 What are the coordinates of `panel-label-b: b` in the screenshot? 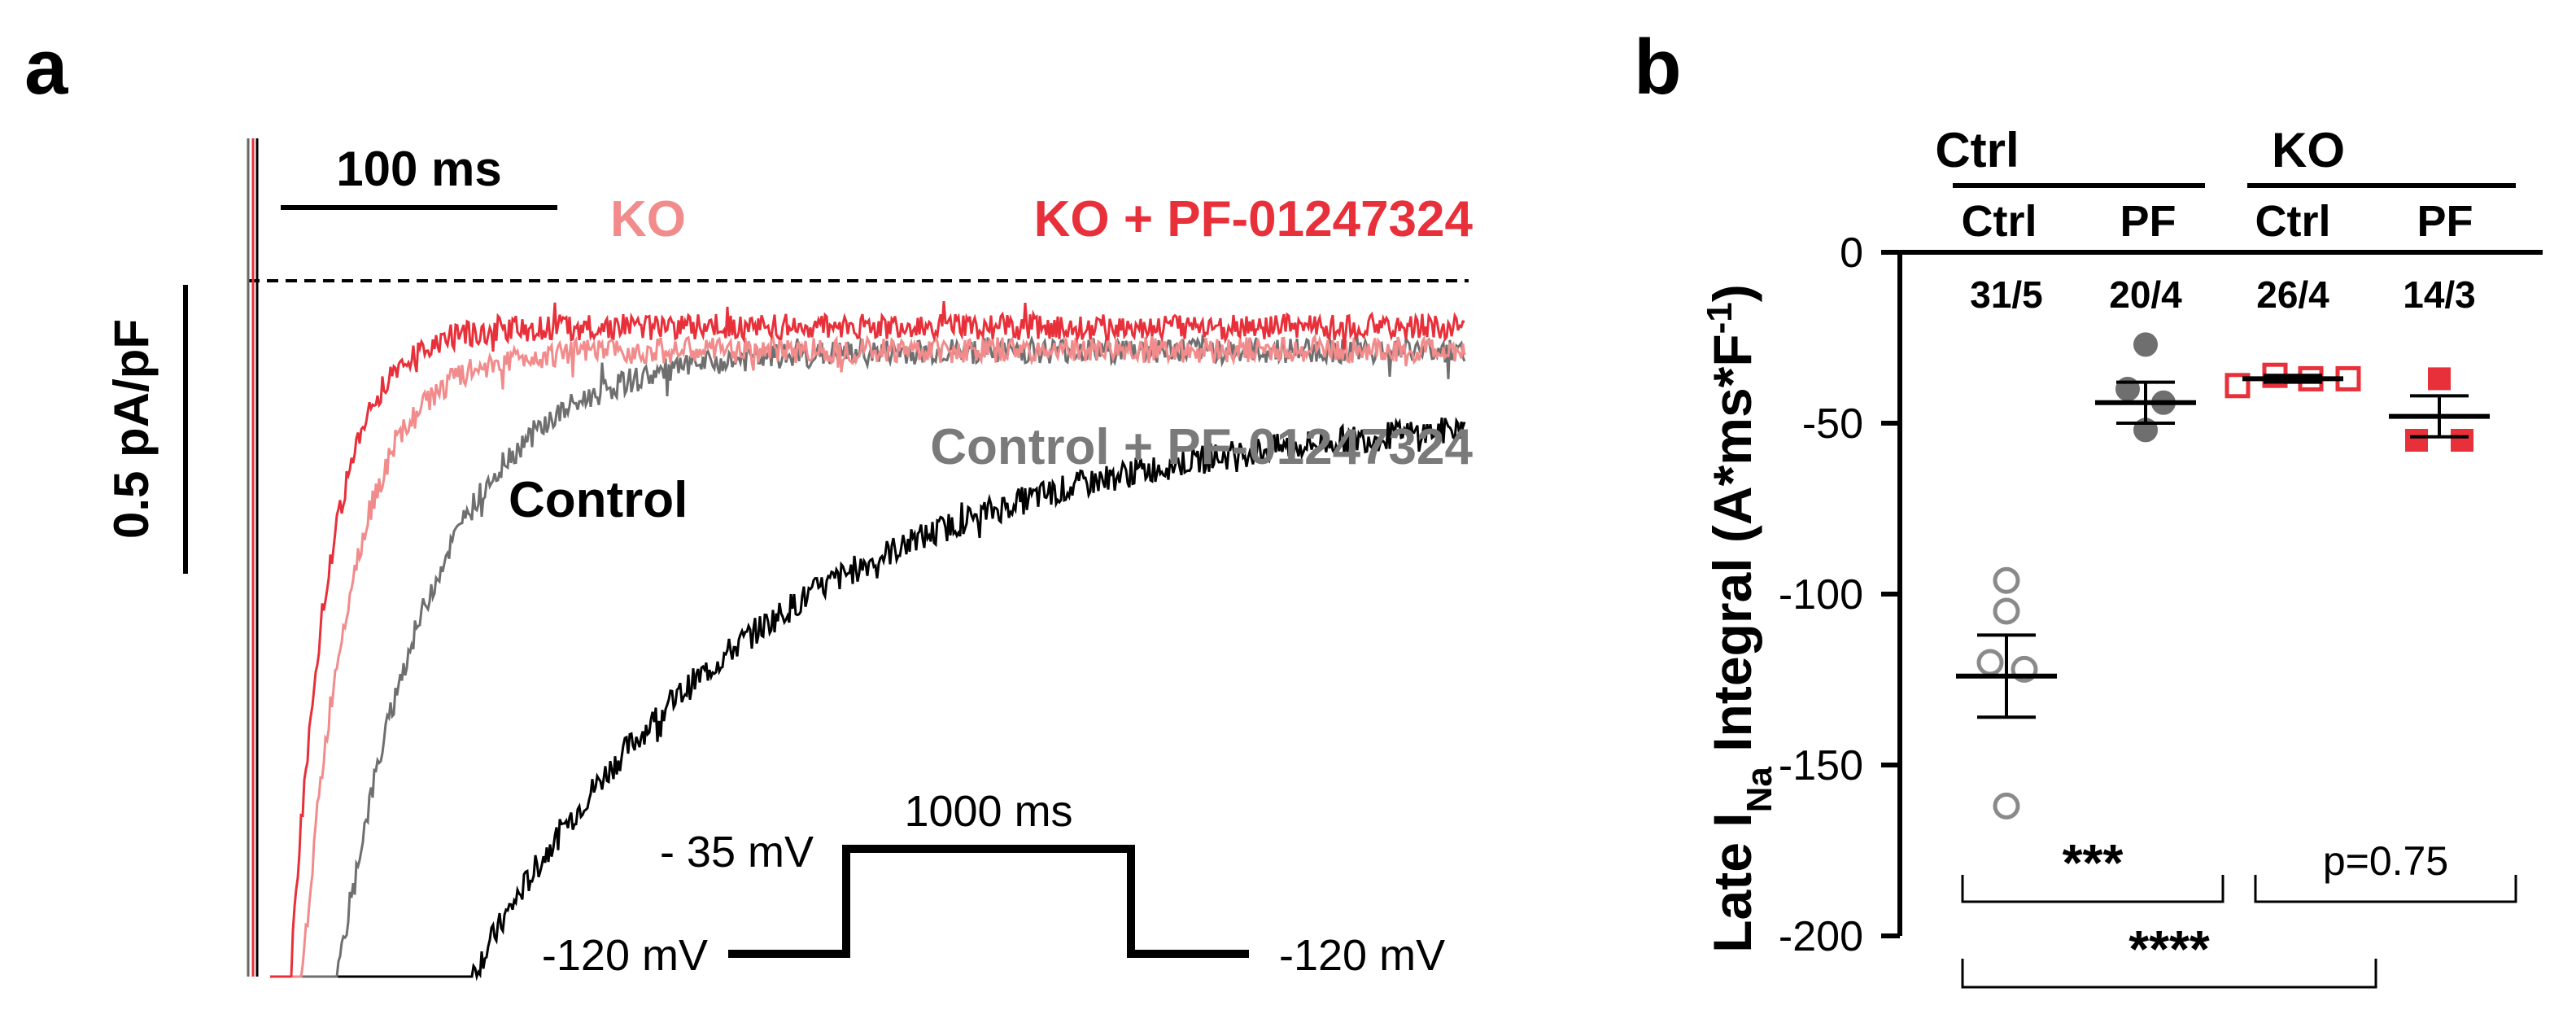 It's located at (1658, 67).